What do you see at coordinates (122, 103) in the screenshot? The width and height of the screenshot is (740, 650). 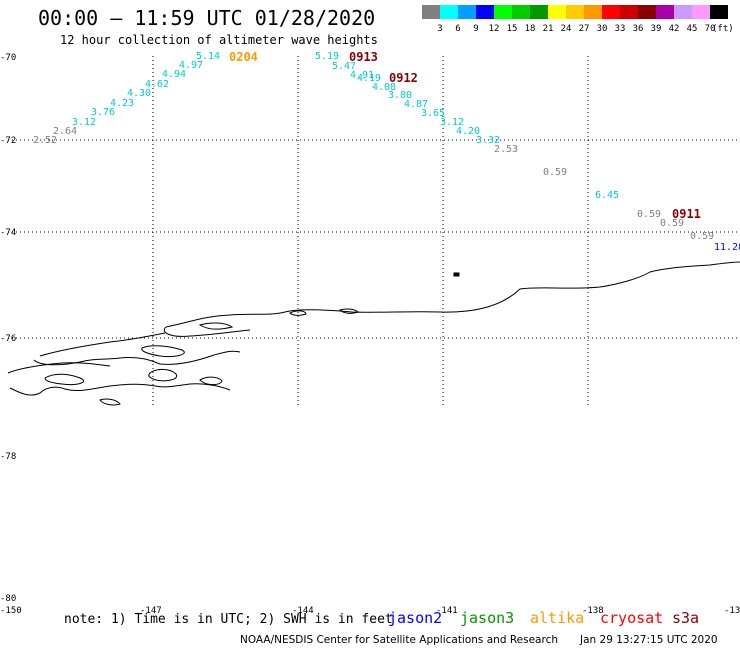 I see `wave-height-value: 4.23` at bounding box center [122, 103].